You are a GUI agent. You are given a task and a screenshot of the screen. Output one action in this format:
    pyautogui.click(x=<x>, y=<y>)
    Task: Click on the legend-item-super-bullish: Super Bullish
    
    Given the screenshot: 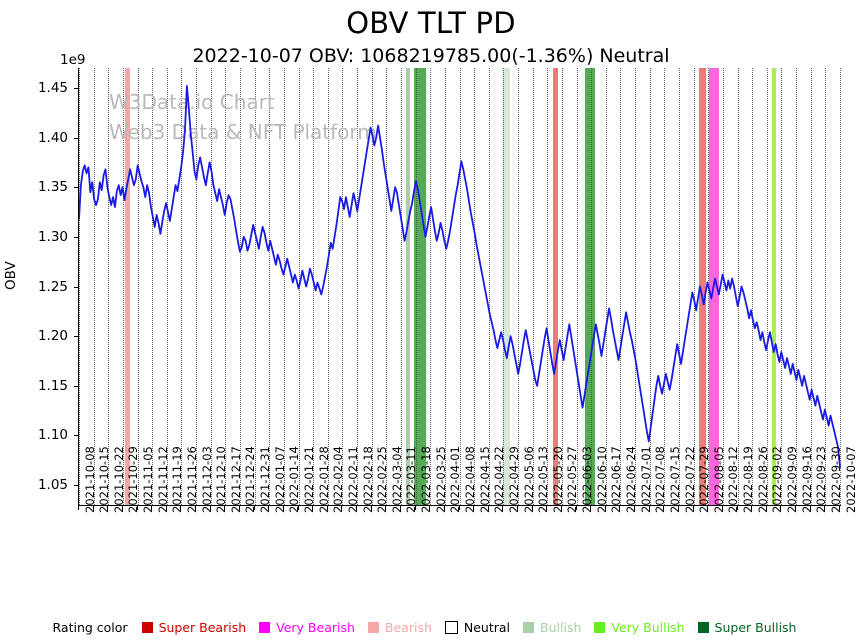 What is the action you would take?
    pyautogui.click(x=747, y=627)
    